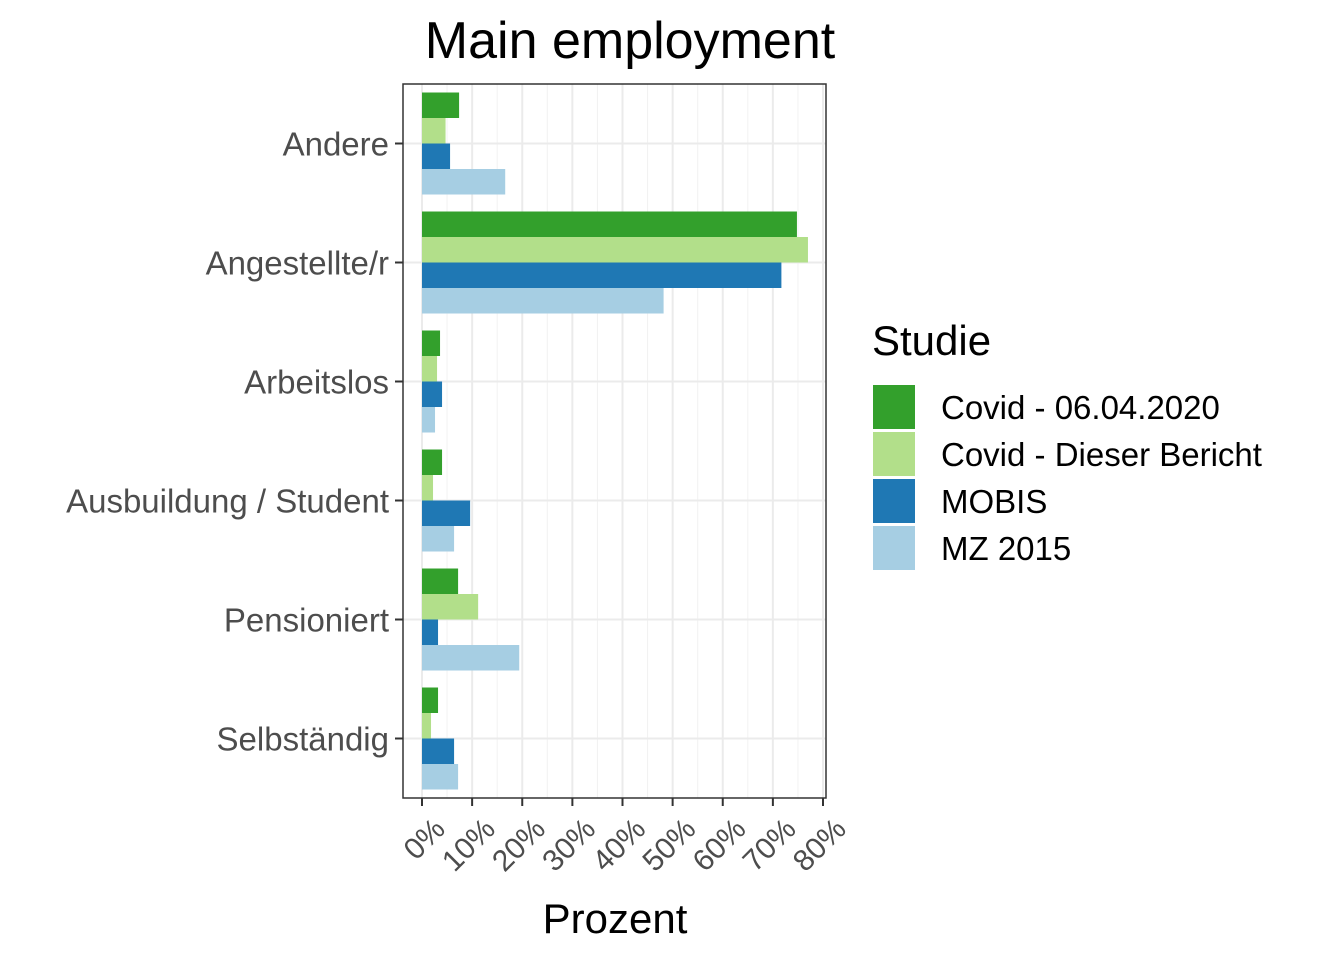 The image size is (1344, 960). Describe the element at coordinates (430, 369) in the screenshot. I see `bar-arbeitslos-covid-dieser-bericht` at that location.